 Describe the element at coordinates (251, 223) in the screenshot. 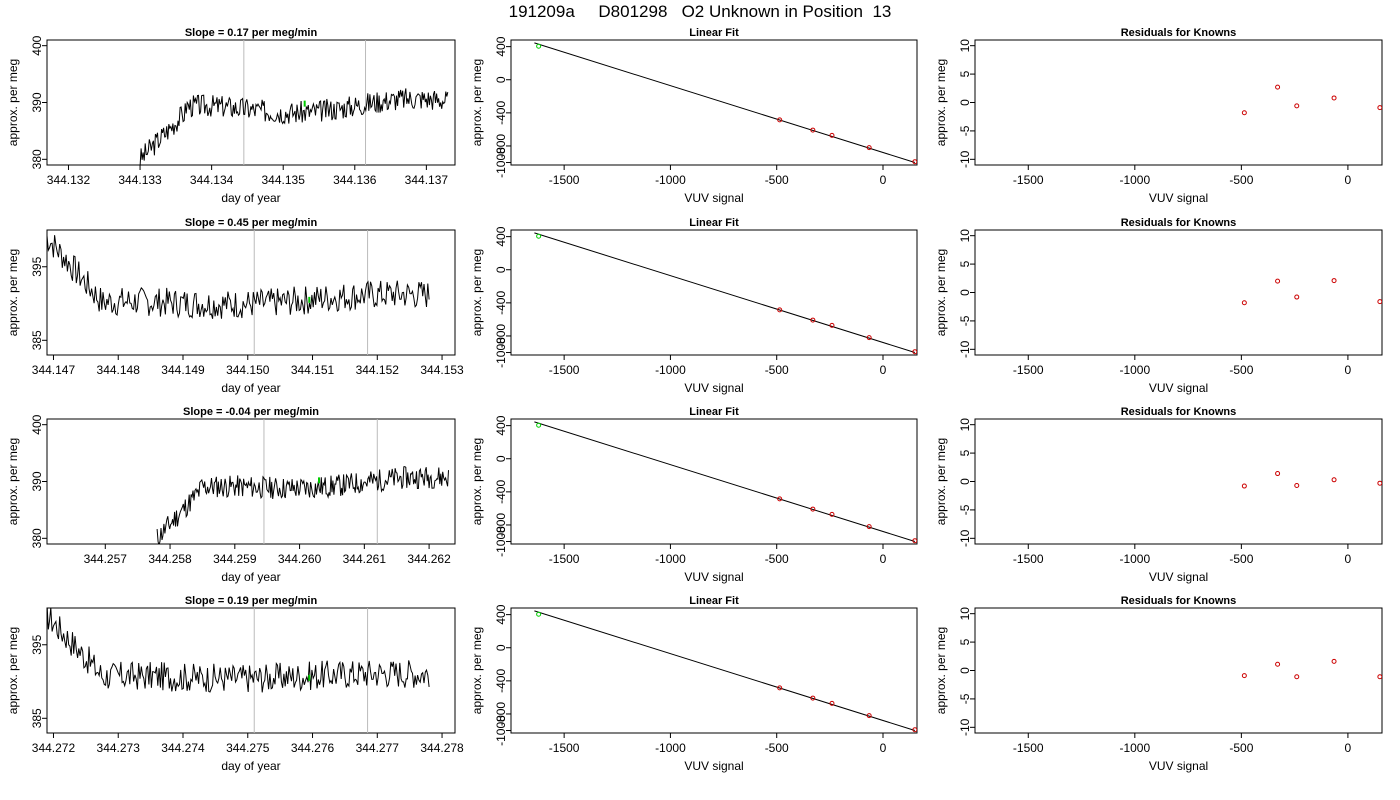

I see `chart-title: Slope = 0.45 per meg/min` at that location.